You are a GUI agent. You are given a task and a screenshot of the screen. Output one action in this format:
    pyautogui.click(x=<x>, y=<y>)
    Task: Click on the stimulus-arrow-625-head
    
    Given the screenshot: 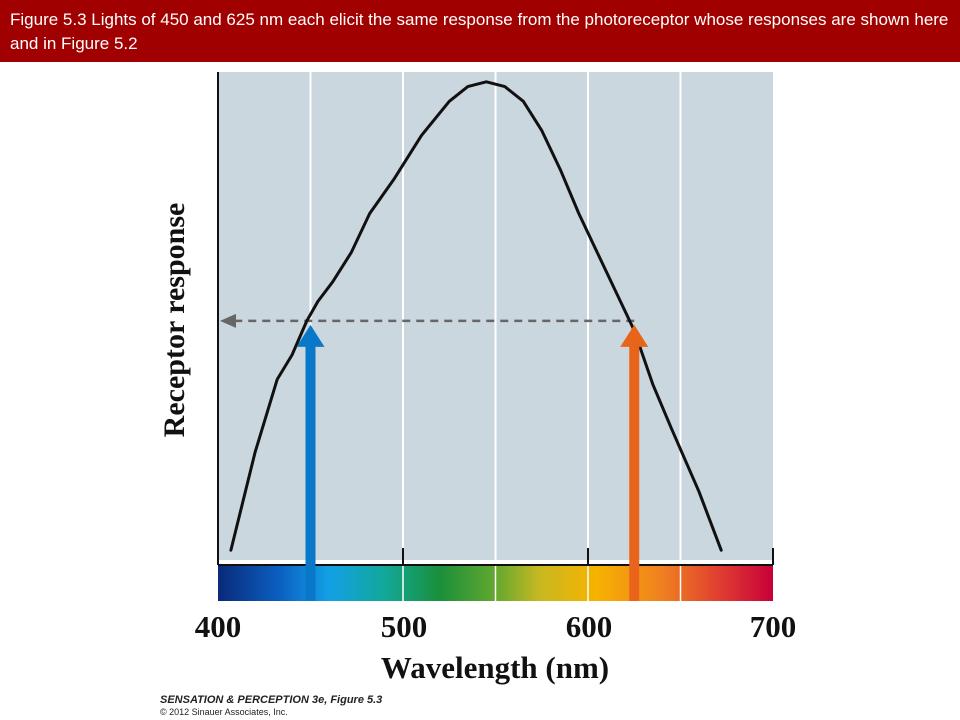 What is the action you would take?
    pyautogui.click(x=634, y=335)
    